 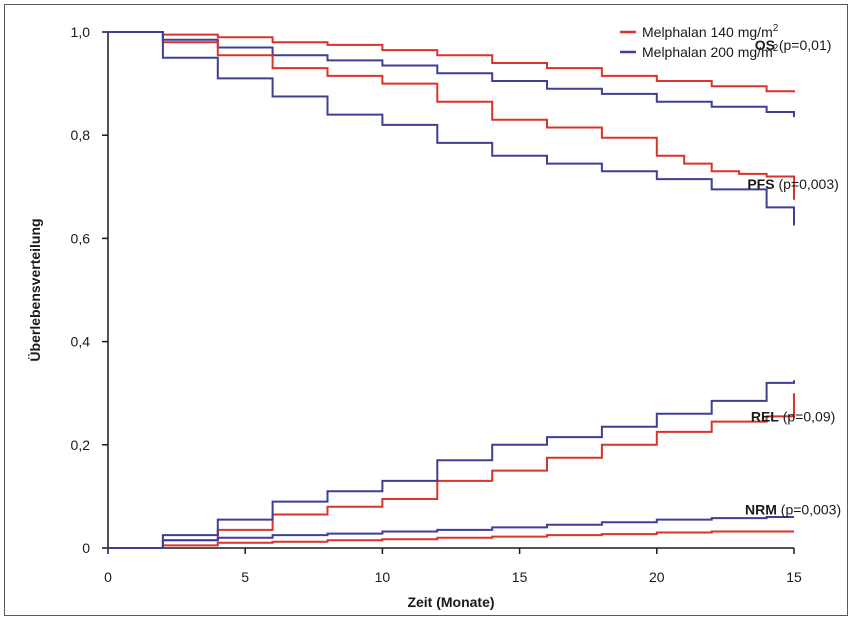 What do you see at coordinates (383, 577) in the screenshot?
I see `x-tick-label: 10` at bounding box center [383, 577].